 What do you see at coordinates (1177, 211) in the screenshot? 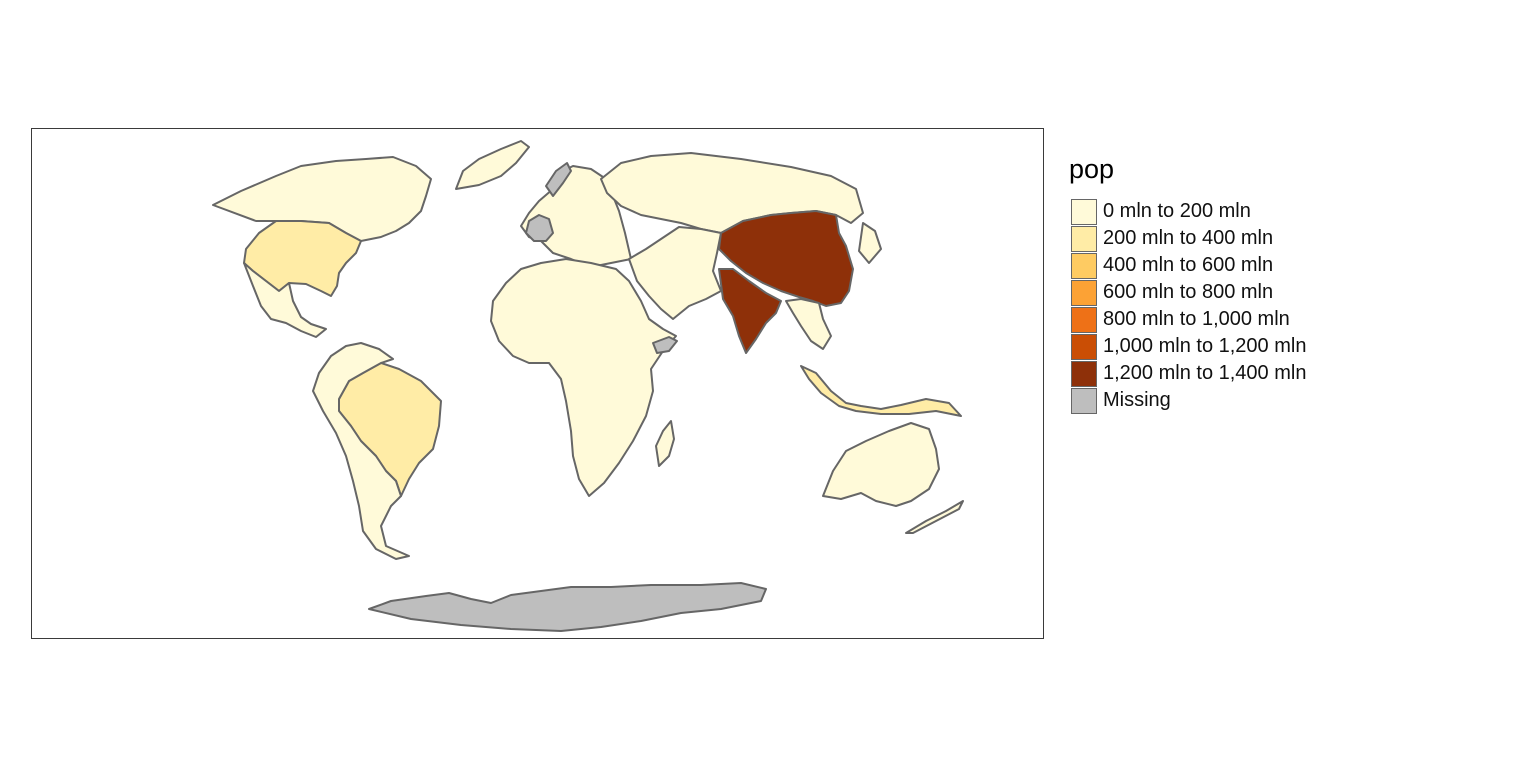
I see `legend-label: 0 mln to 200 mln` at bounding box center [1177, 211].